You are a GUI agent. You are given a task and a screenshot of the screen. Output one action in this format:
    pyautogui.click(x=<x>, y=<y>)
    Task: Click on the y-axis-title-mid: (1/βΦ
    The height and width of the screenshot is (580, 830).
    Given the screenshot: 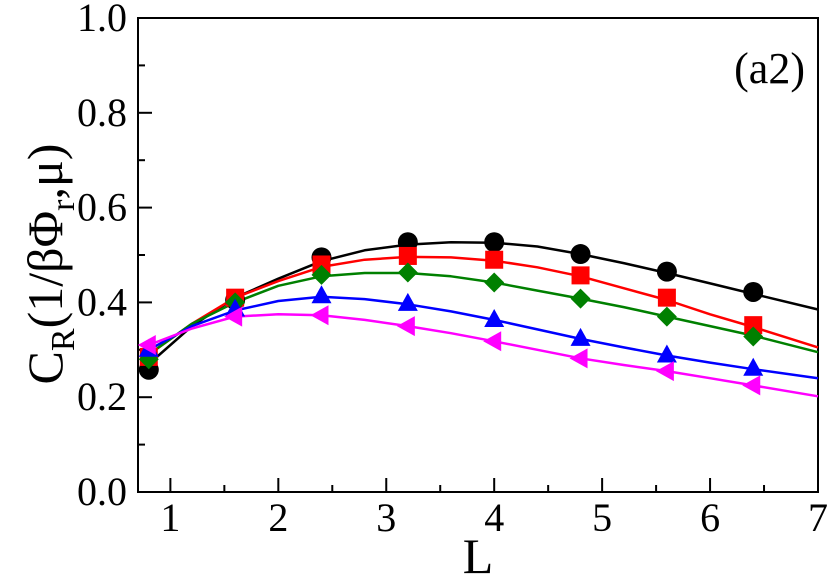 What is the action you would take?
    pyautogui.click(x=45, y=270)
    